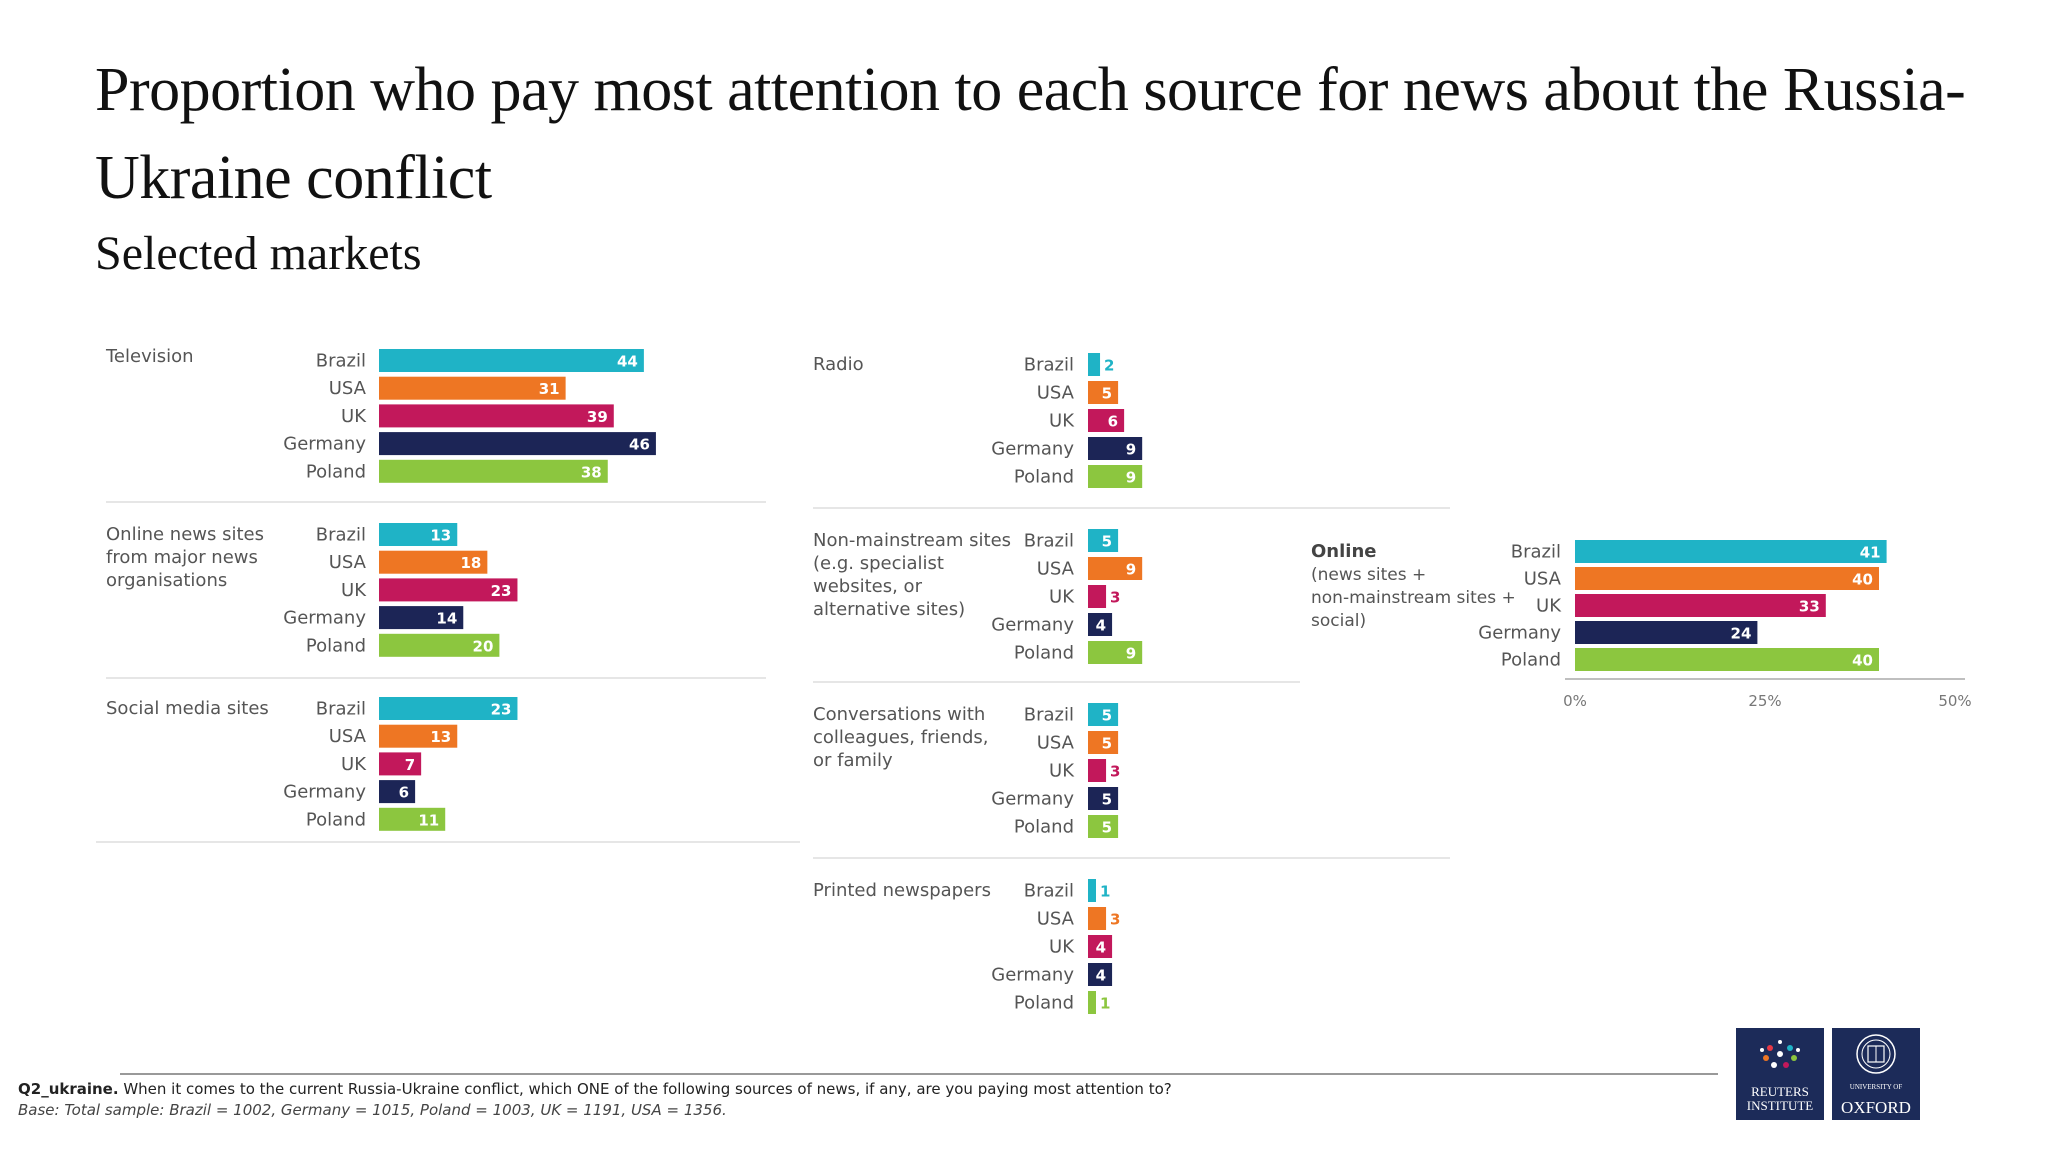  I want to click on value-label-television-poland: 38, so click(591, 472).